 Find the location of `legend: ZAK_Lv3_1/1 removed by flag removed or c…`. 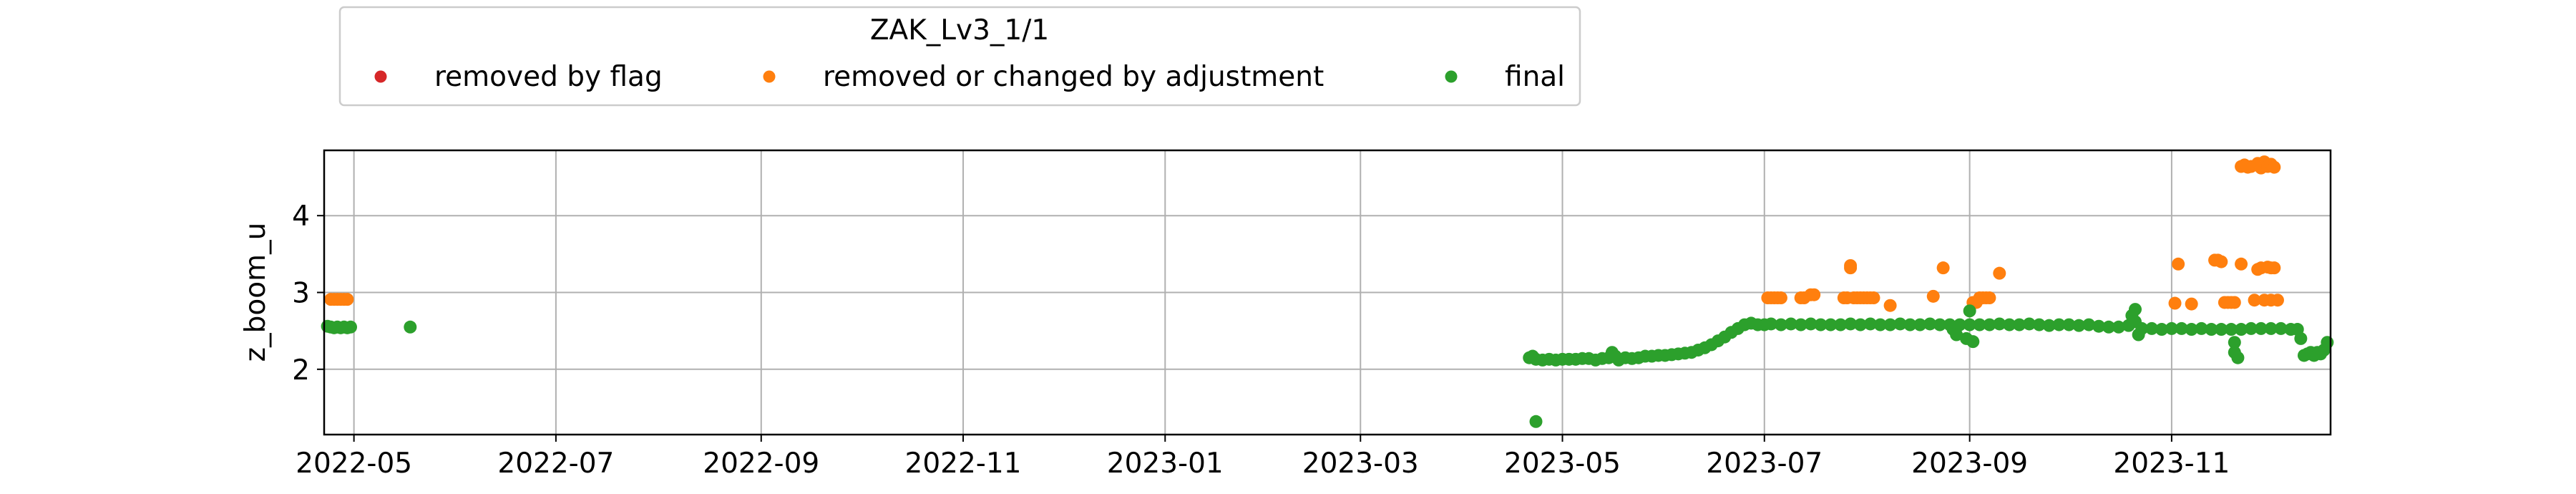

legend: ZAK_Lv3_1/1 removed by flag removed or c… is located at coordinates (959, 57).